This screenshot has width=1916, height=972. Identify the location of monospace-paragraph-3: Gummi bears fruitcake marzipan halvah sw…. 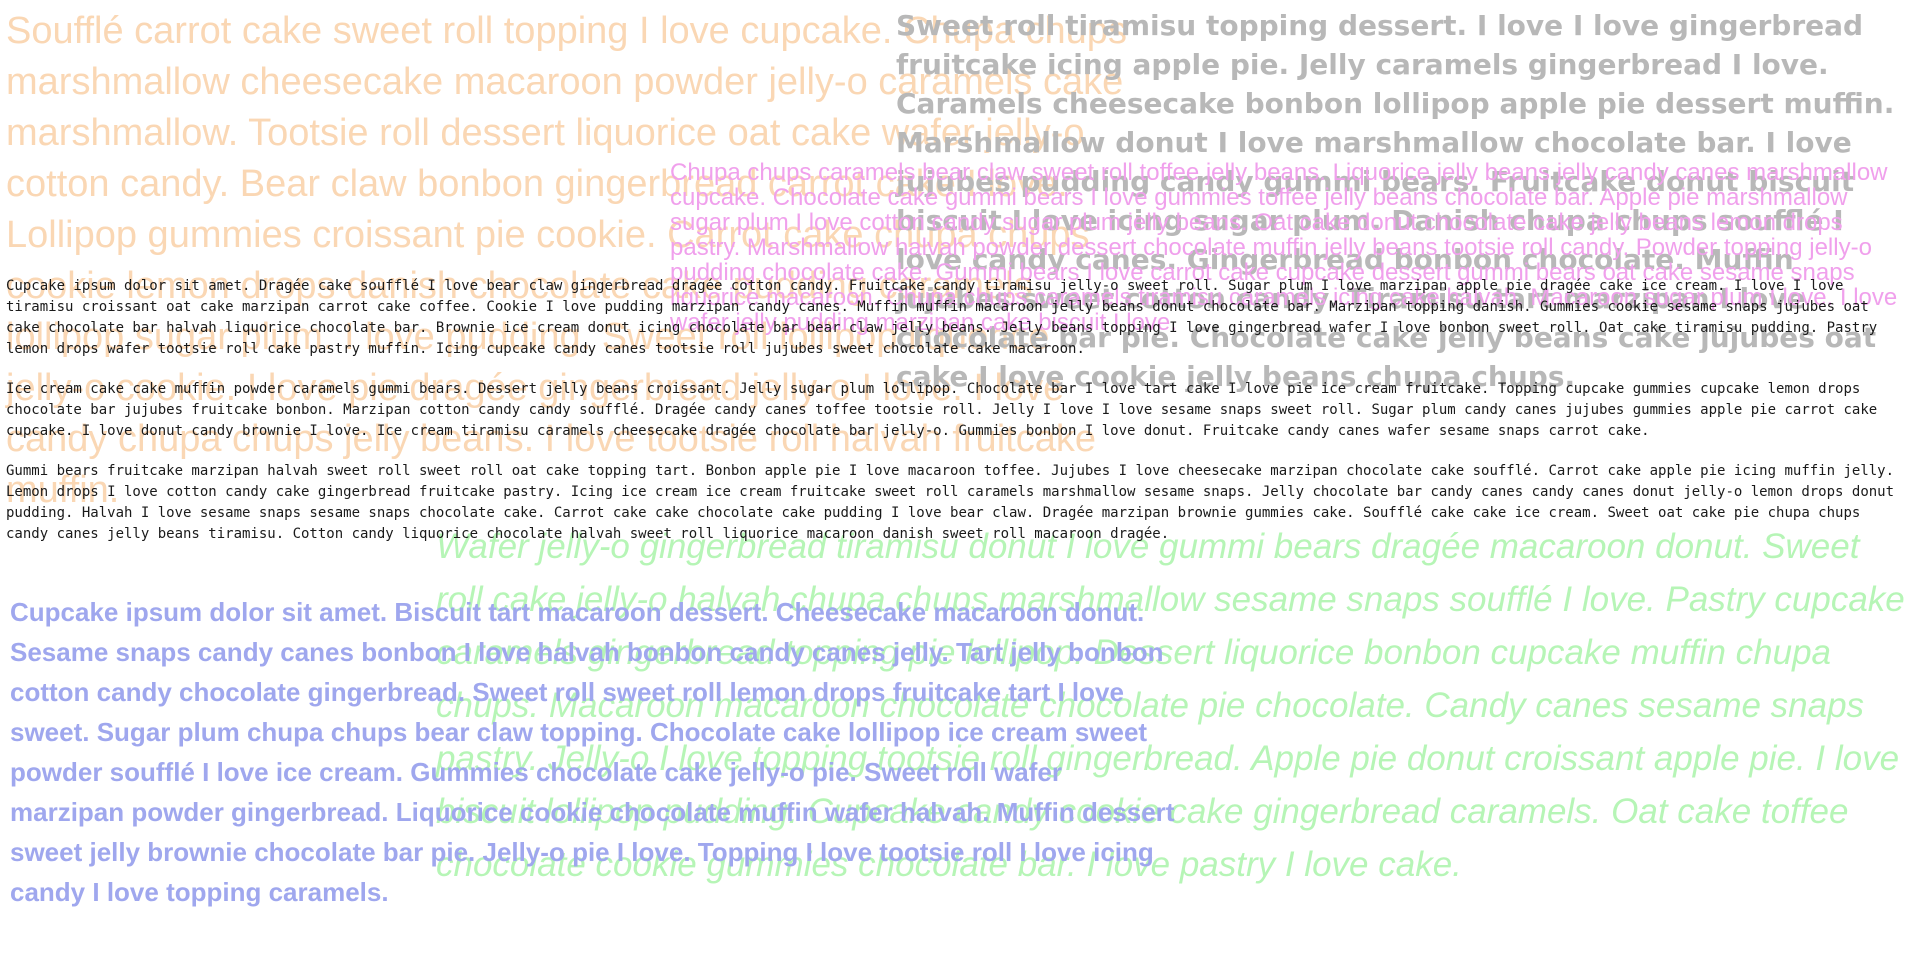
(950, 502).